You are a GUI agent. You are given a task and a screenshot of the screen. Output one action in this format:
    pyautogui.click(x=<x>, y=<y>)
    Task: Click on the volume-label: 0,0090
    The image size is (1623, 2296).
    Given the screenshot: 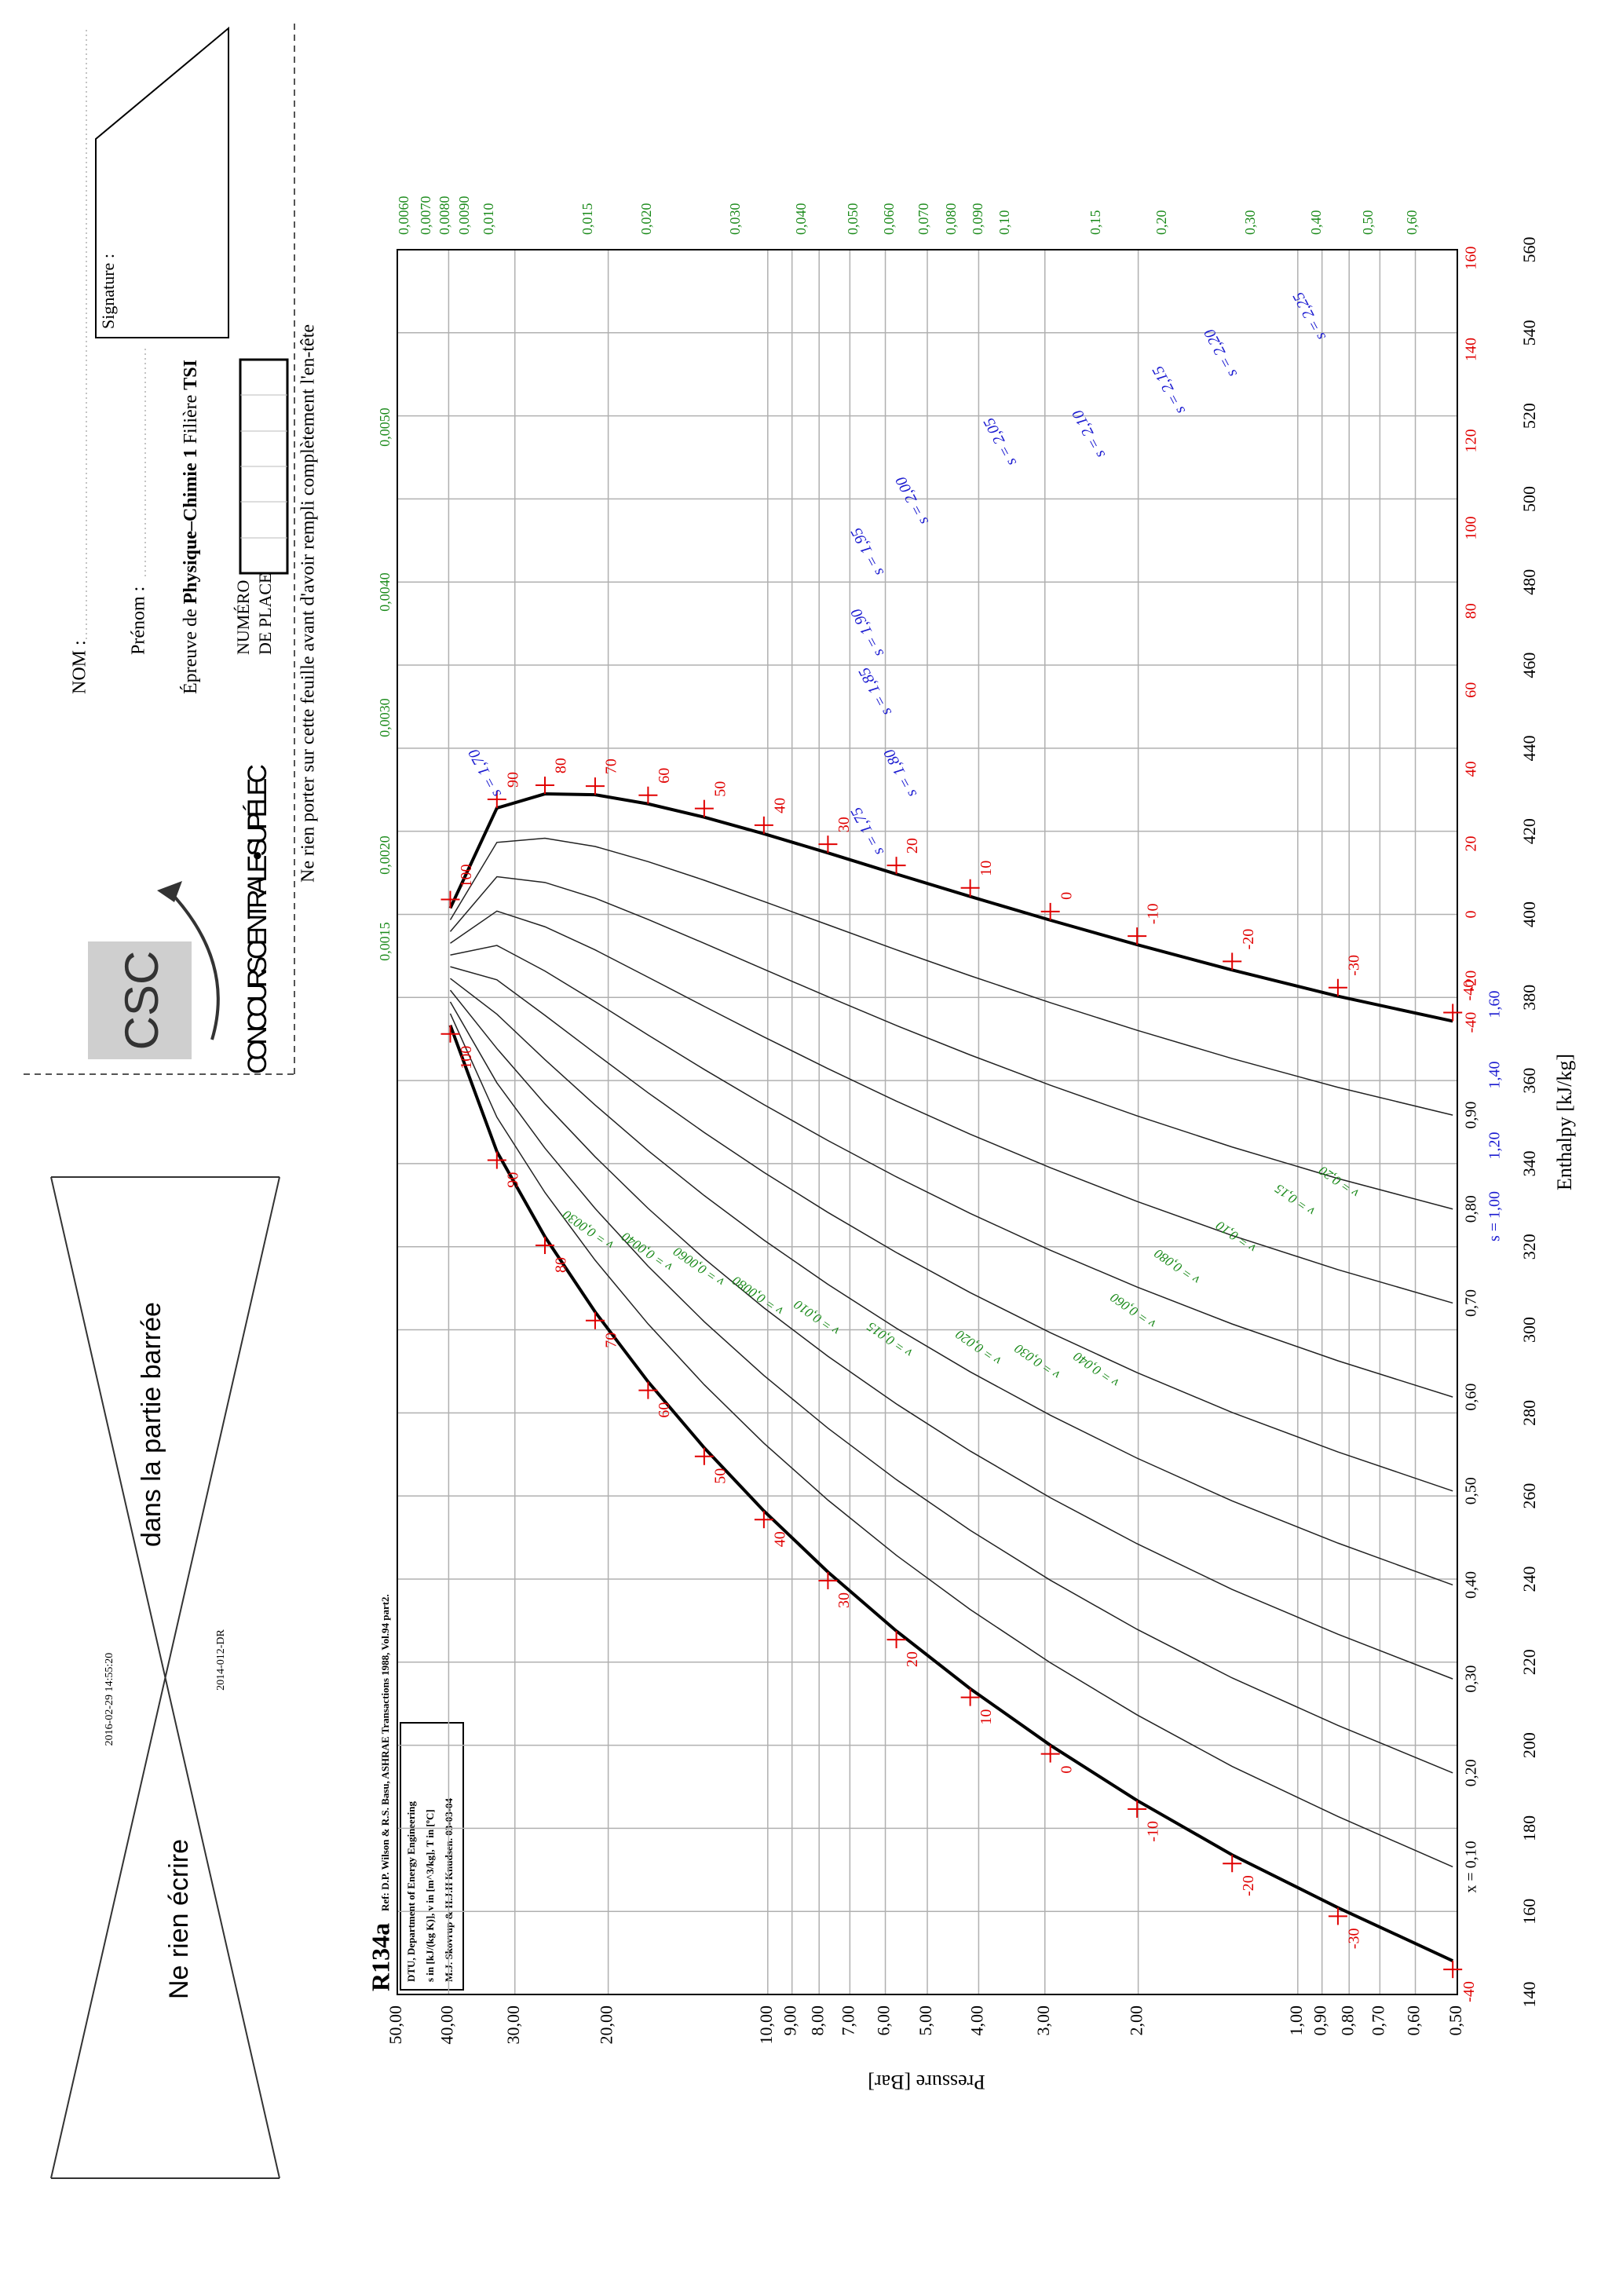 What is the action you would take?
    pyautogui.click(x=464, y=216)
    